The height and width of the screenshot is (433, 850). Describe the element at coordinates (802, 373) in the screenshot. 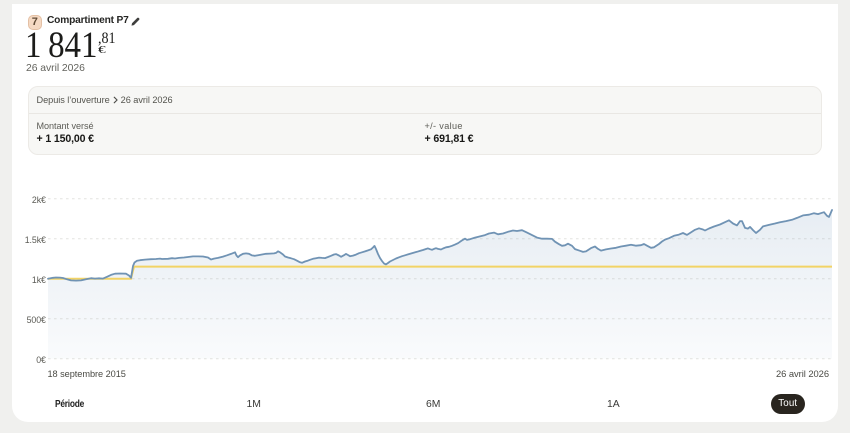

I see `svg-text: 26 avril 2026` at that location.